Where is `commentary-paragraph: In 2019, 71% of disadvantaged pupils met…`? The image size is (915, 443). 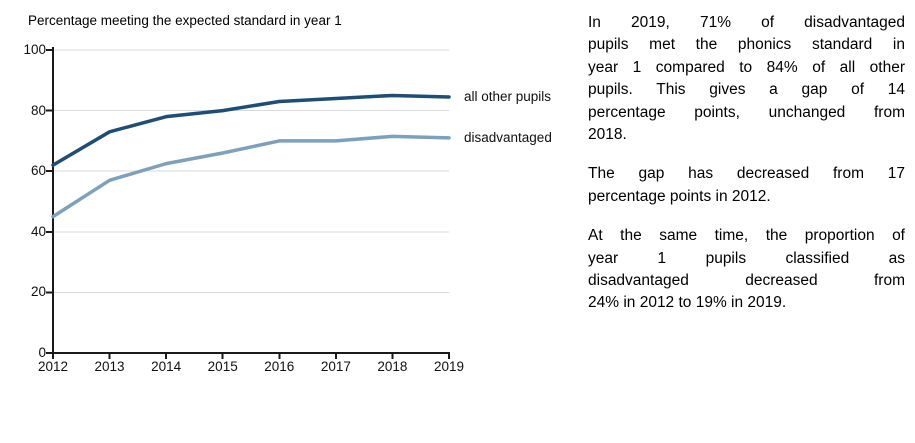
commentary-paragraph: In 2019, 71% of disadvantaged pupils met… is located at coordinates (746, 79).